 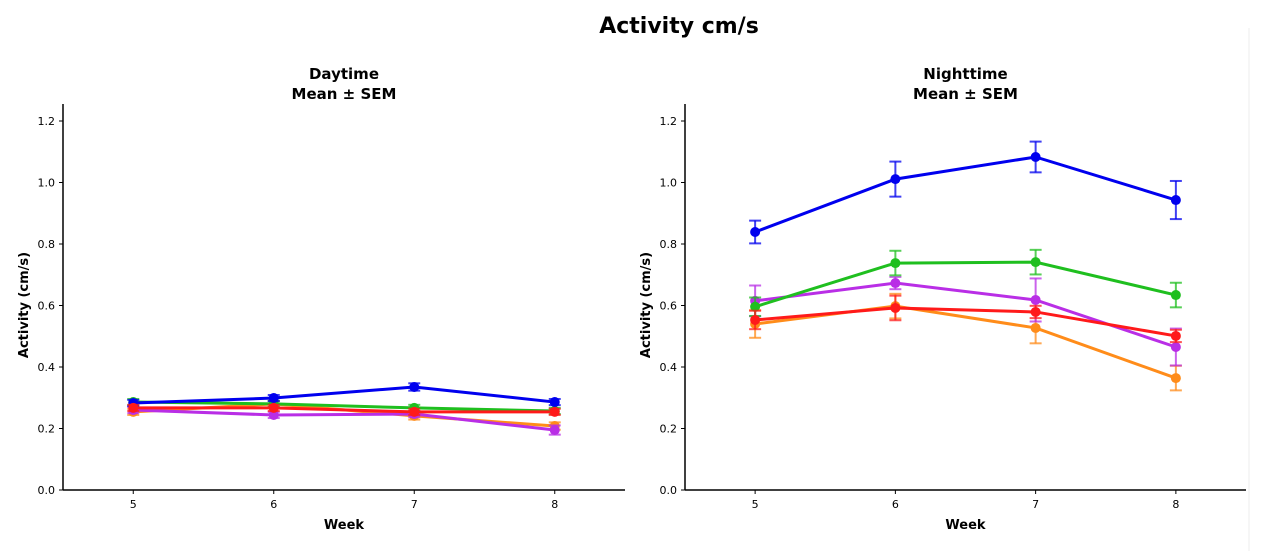 I want to click on chart-title: Nighttime, so click(x=965, y=74).